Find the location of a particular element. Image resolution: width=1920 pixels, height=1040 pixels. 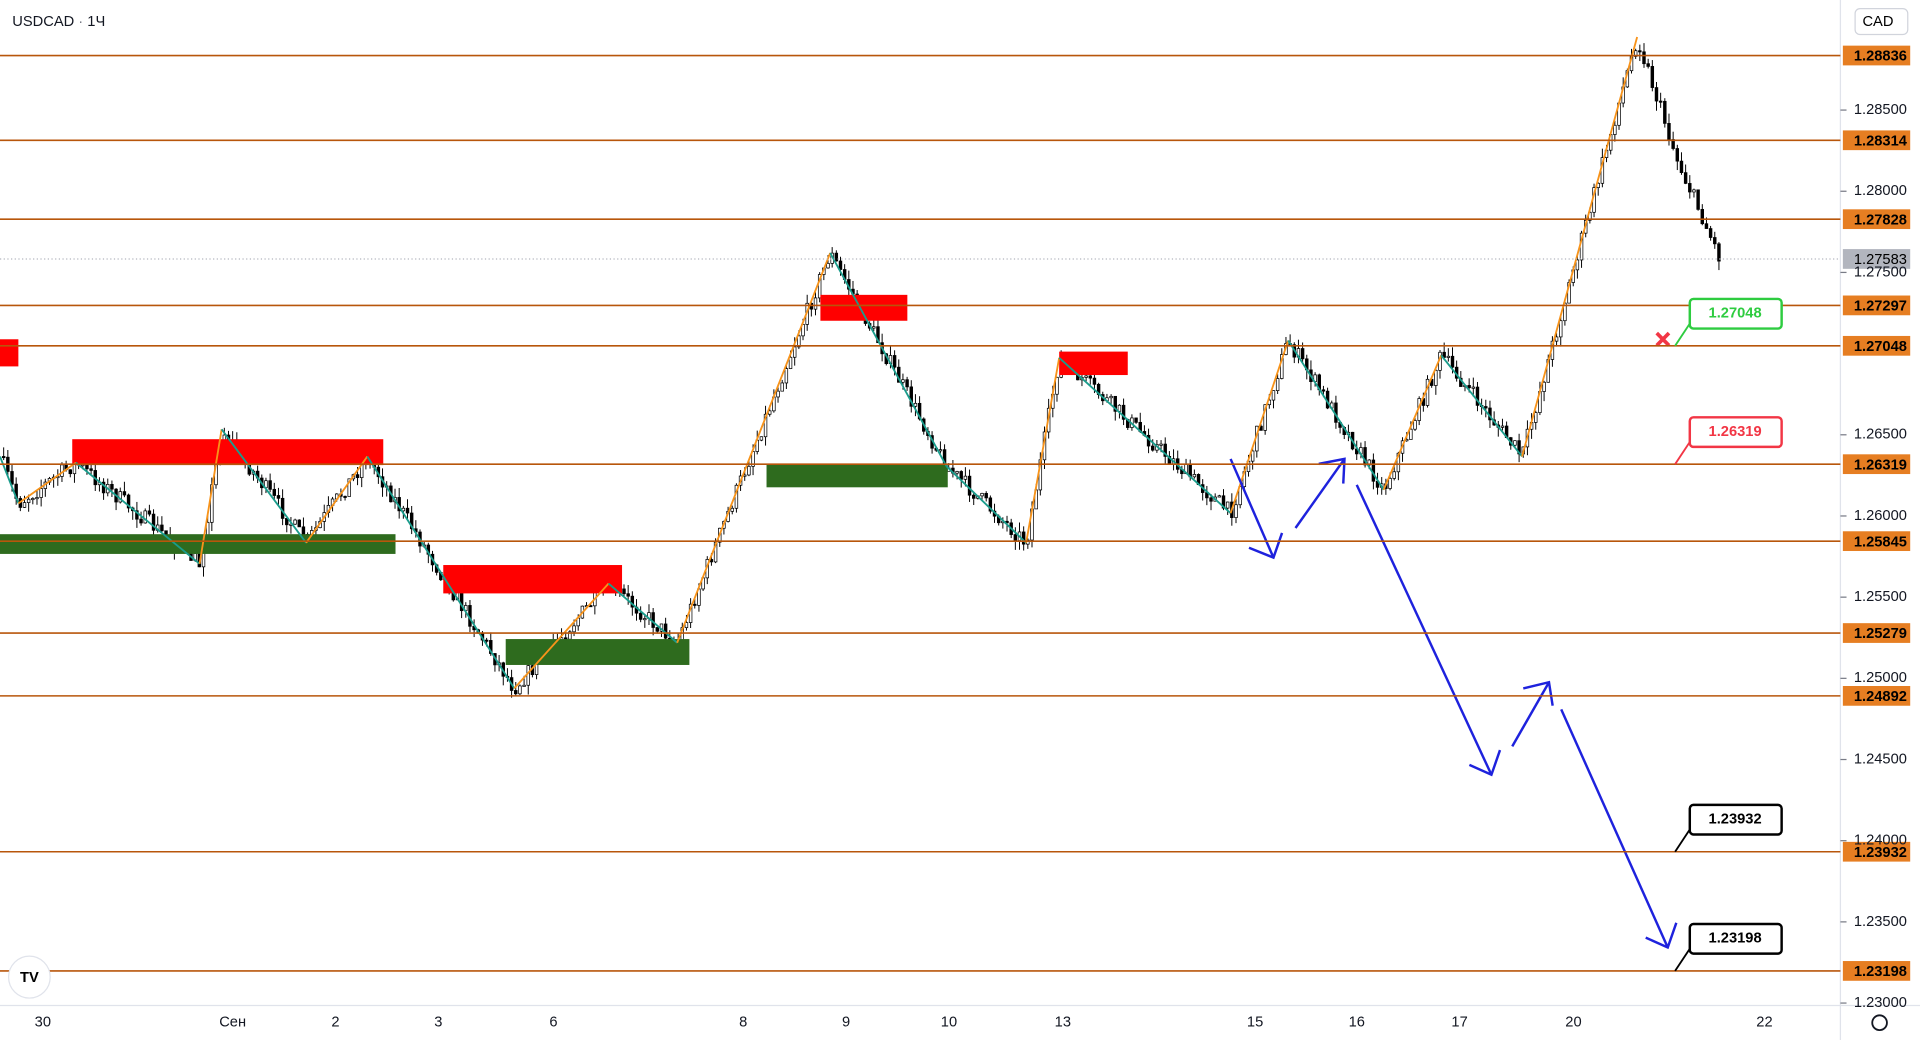

callout-box is located at coordinates (1735, 938).